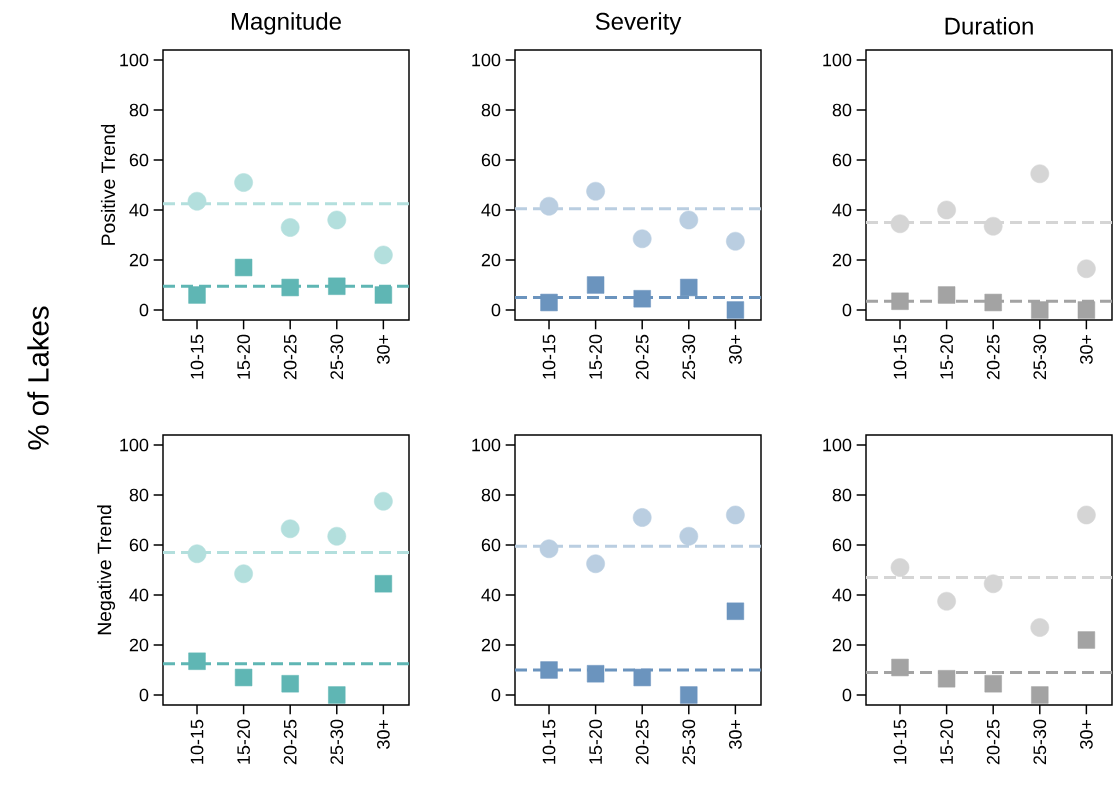 The width and height of the screenshot is (1115, 790). I want to click on chart-title: Duration, so click(989, 25).